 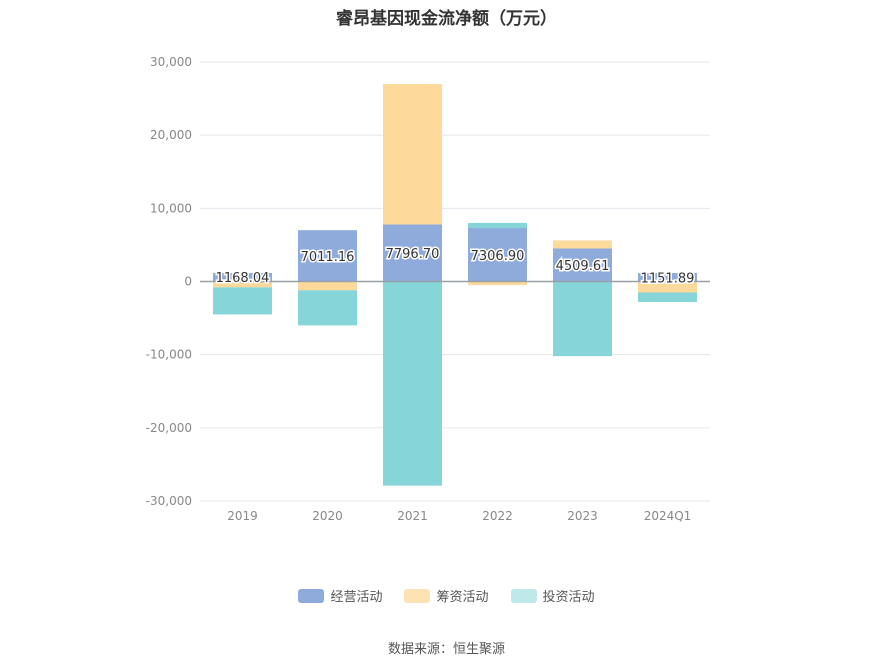 What do you see at coordinates (412, 154) in the screenshot?
I see `bar-financing-2021` at bounding box center [412, 154].